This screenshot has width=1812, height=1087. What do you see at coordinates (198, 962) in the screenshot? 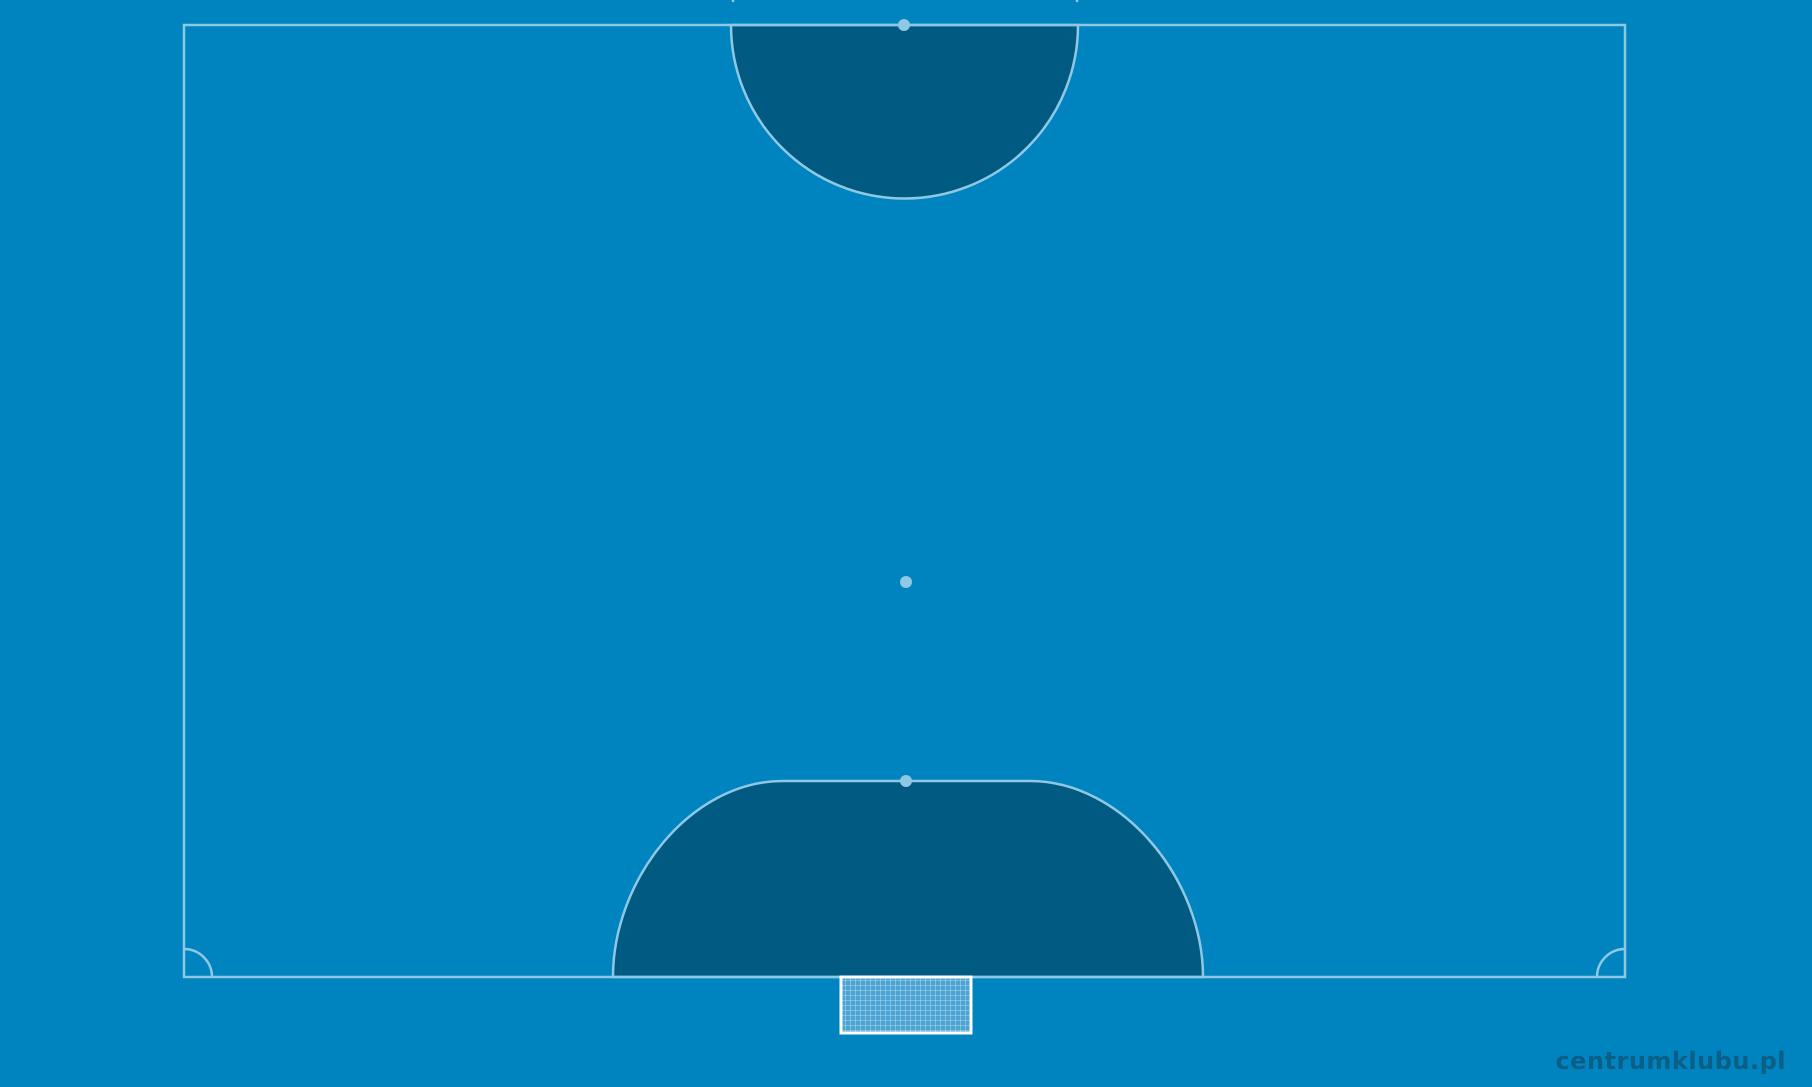
I see `corner-arc-bottom-left` at bounding box center [198, 962].